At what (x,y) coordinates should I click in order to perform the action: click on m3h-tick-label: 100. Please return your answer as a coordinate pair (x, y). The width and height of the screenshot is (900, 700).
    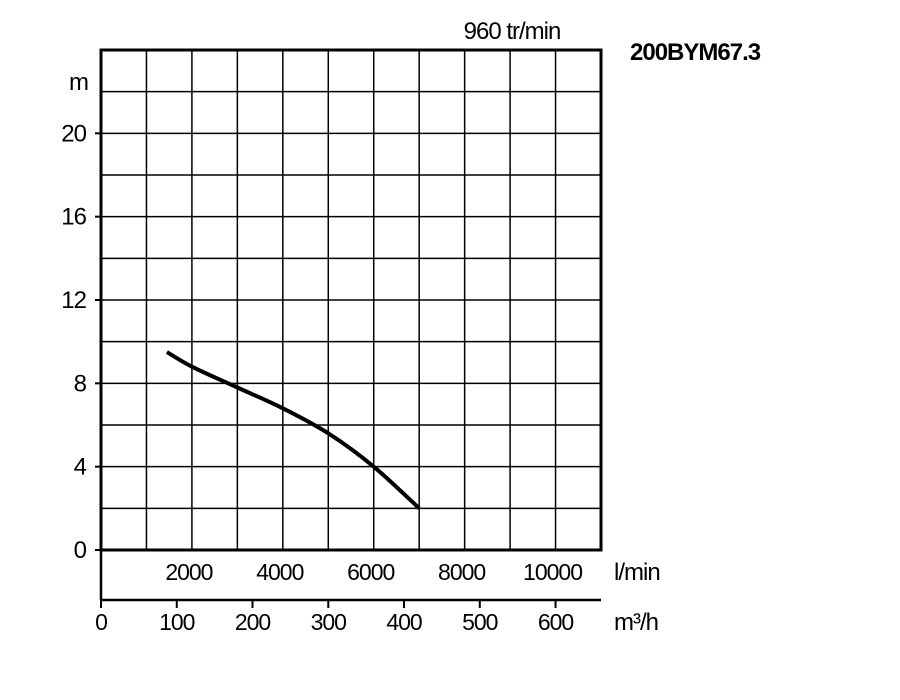
    Looking at the image, I should click on (177, 622).